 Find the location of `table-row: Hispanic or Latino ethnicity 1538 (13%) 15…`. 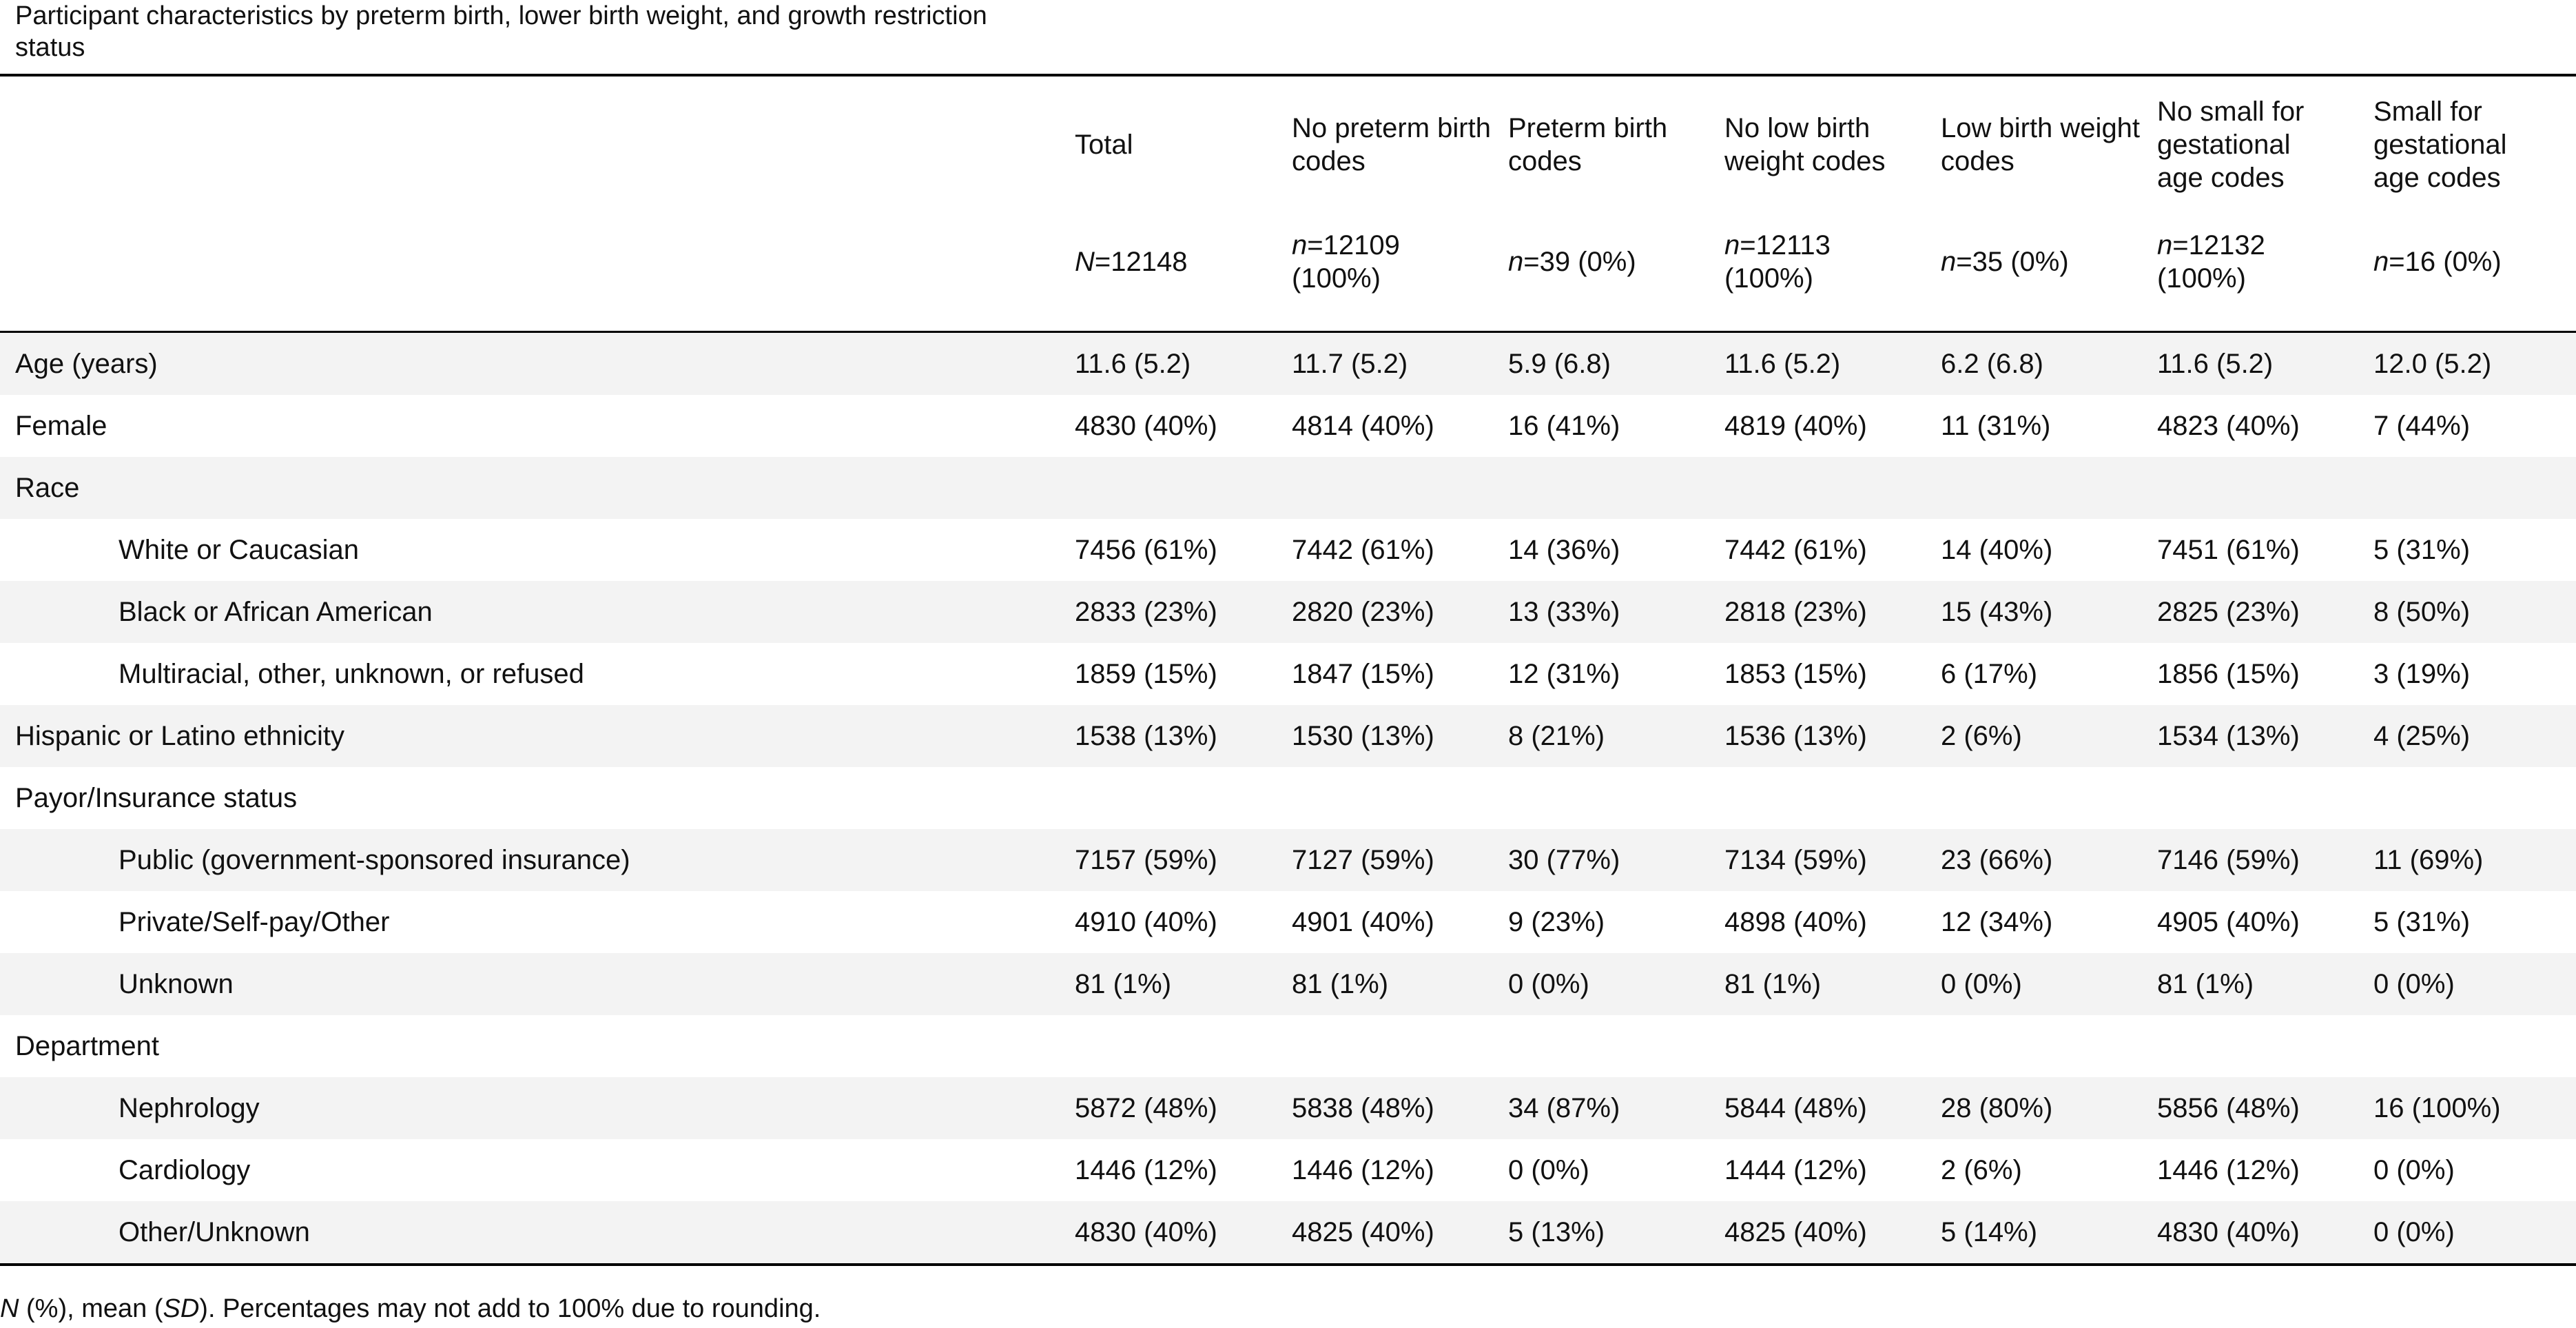

table-row: Hispanic or Latino ethnicity 1538 (13%) 15… is located at coordinates (1288, 736).